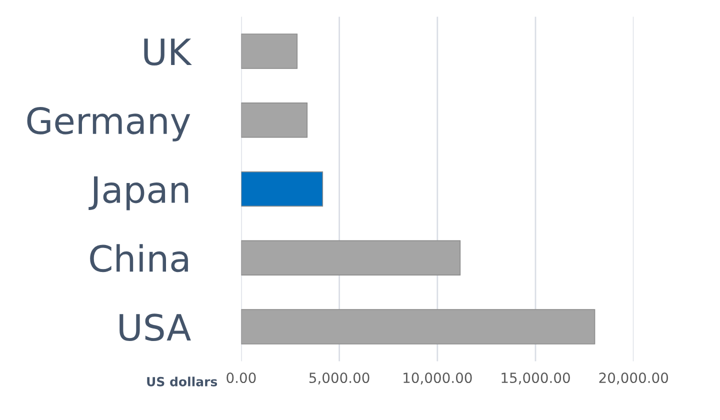 This screenshot has width=720, height=420. What do you see at coordinates (536, 378) in the screenshot?
I see `x-tick-label: 15,000.00` at bounding box center [536, 378].